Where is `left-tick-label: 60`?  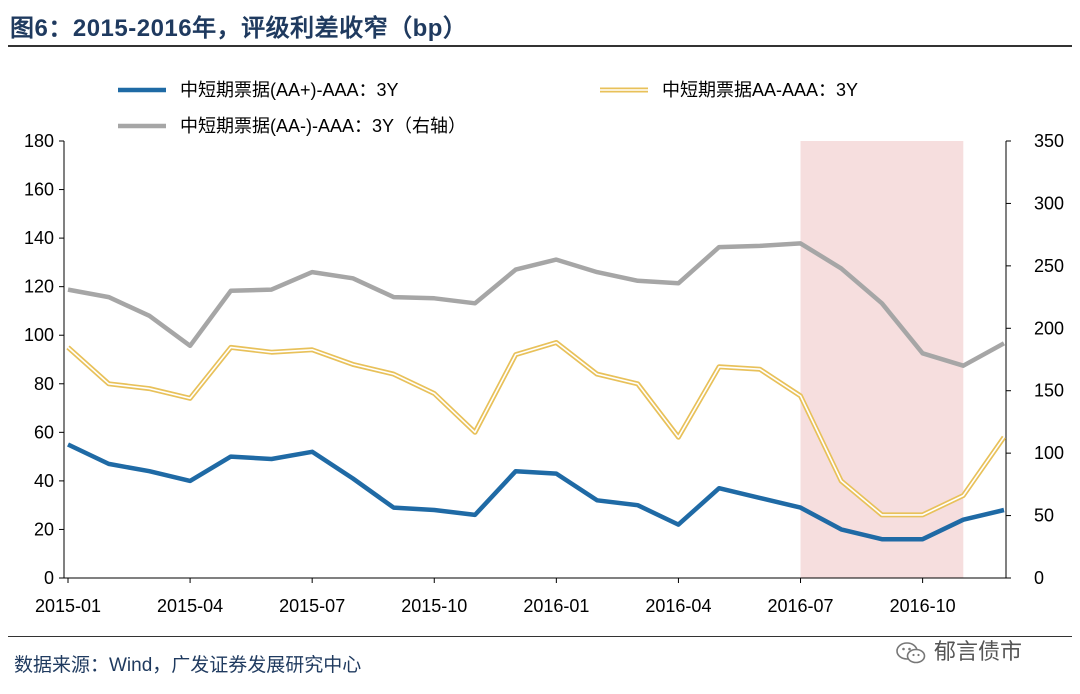
left-tick-label: 60 is located at coordinates (44, 432).